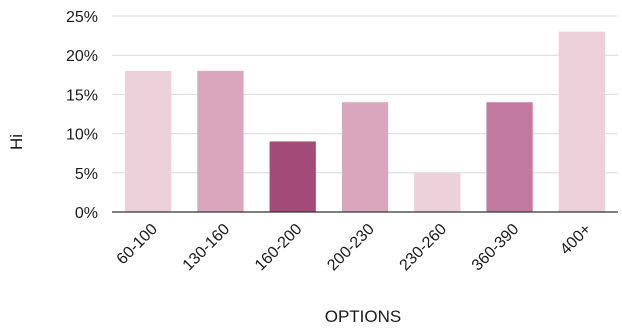 This screenshot has height=329, width=622. What do you see at coordinates (82, 56) in the screenshot?
I see `y-tick-label: 20%` at bounding box center [82, 56].